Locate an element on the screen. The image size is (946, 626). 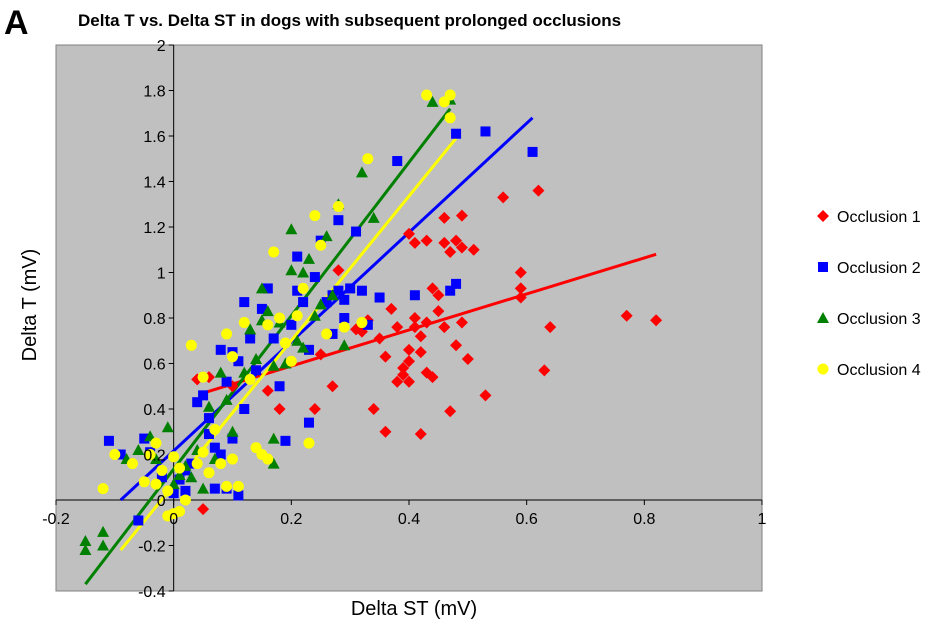
x-tick-label: 1 is located at coordinates (762, 519).